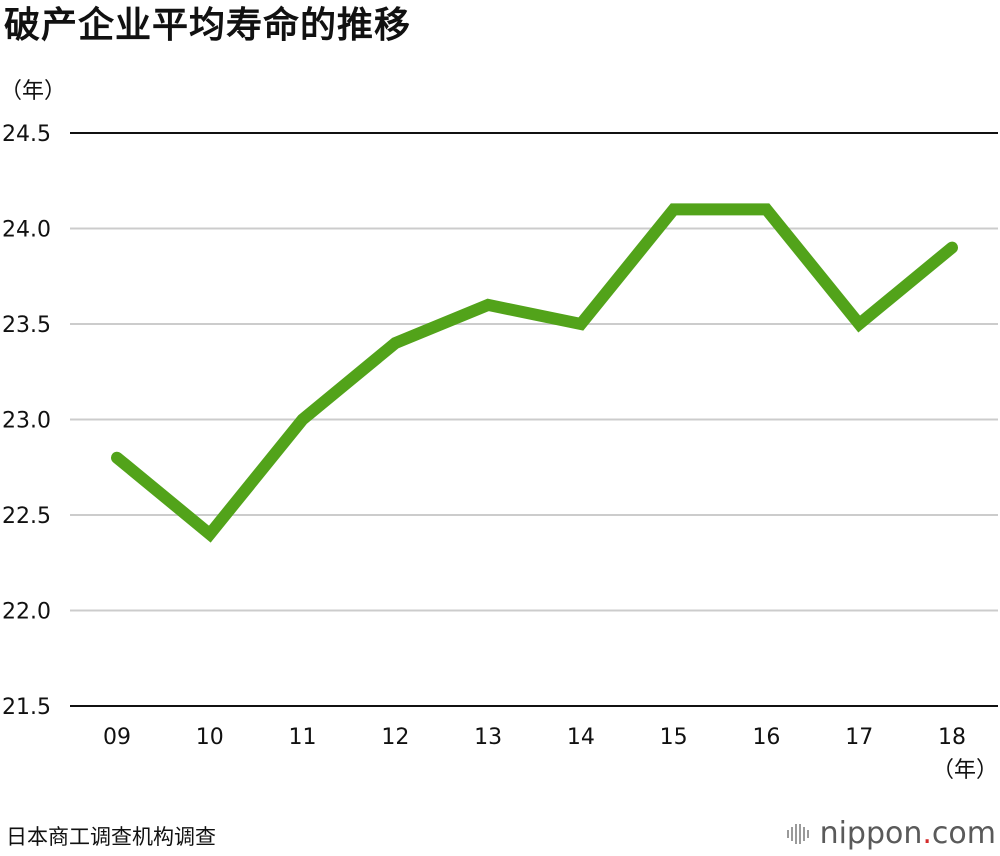 Image resolution: width=1000 pixels, height=856 pixels. What do you see at coordinates (117, 737) in the screenshot?
I see `x-tick-label: 09` at bounding box center [117, 737].